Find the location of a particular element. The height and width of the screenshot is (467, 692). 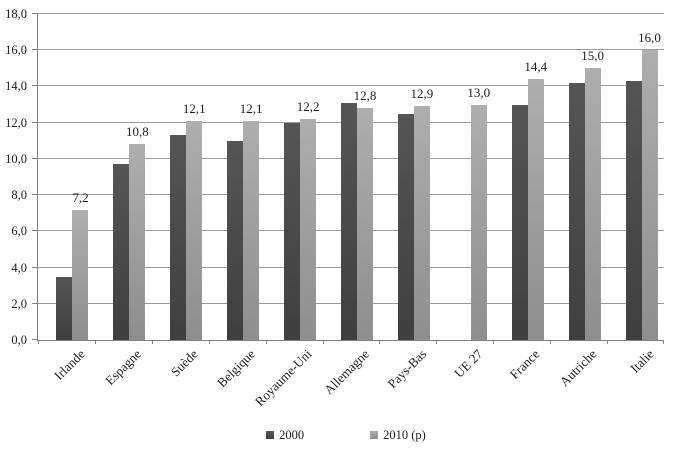

bar-slot: 13,0 UE 27 is located at coordinates (464, 197).